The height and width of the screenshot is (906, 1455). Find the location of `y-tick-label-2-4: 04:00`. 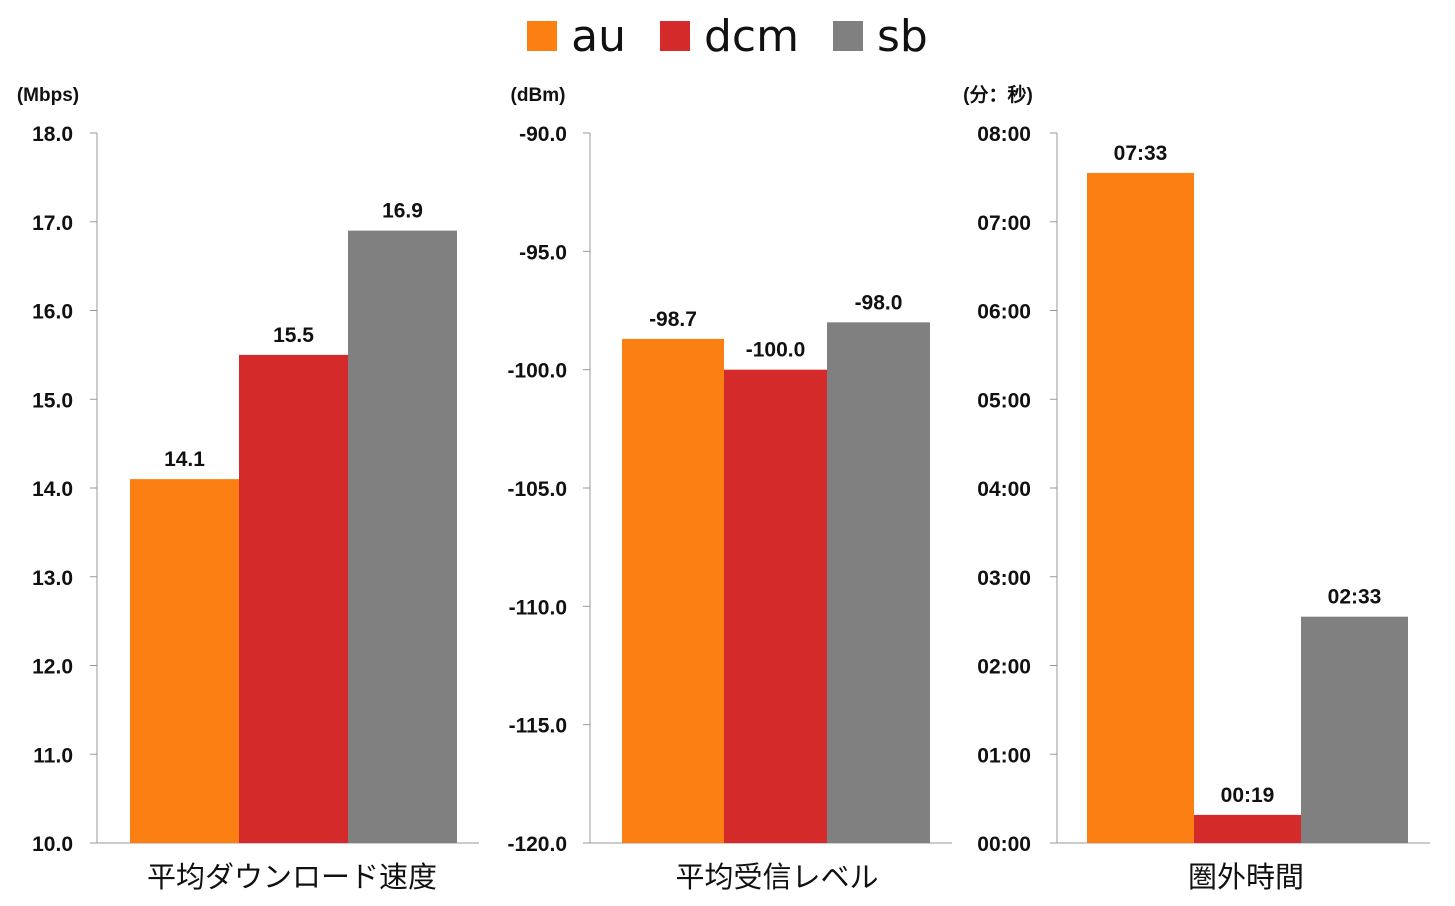

y-tick-label-2-4: 04:00 is located at coordinates (1004, 489).